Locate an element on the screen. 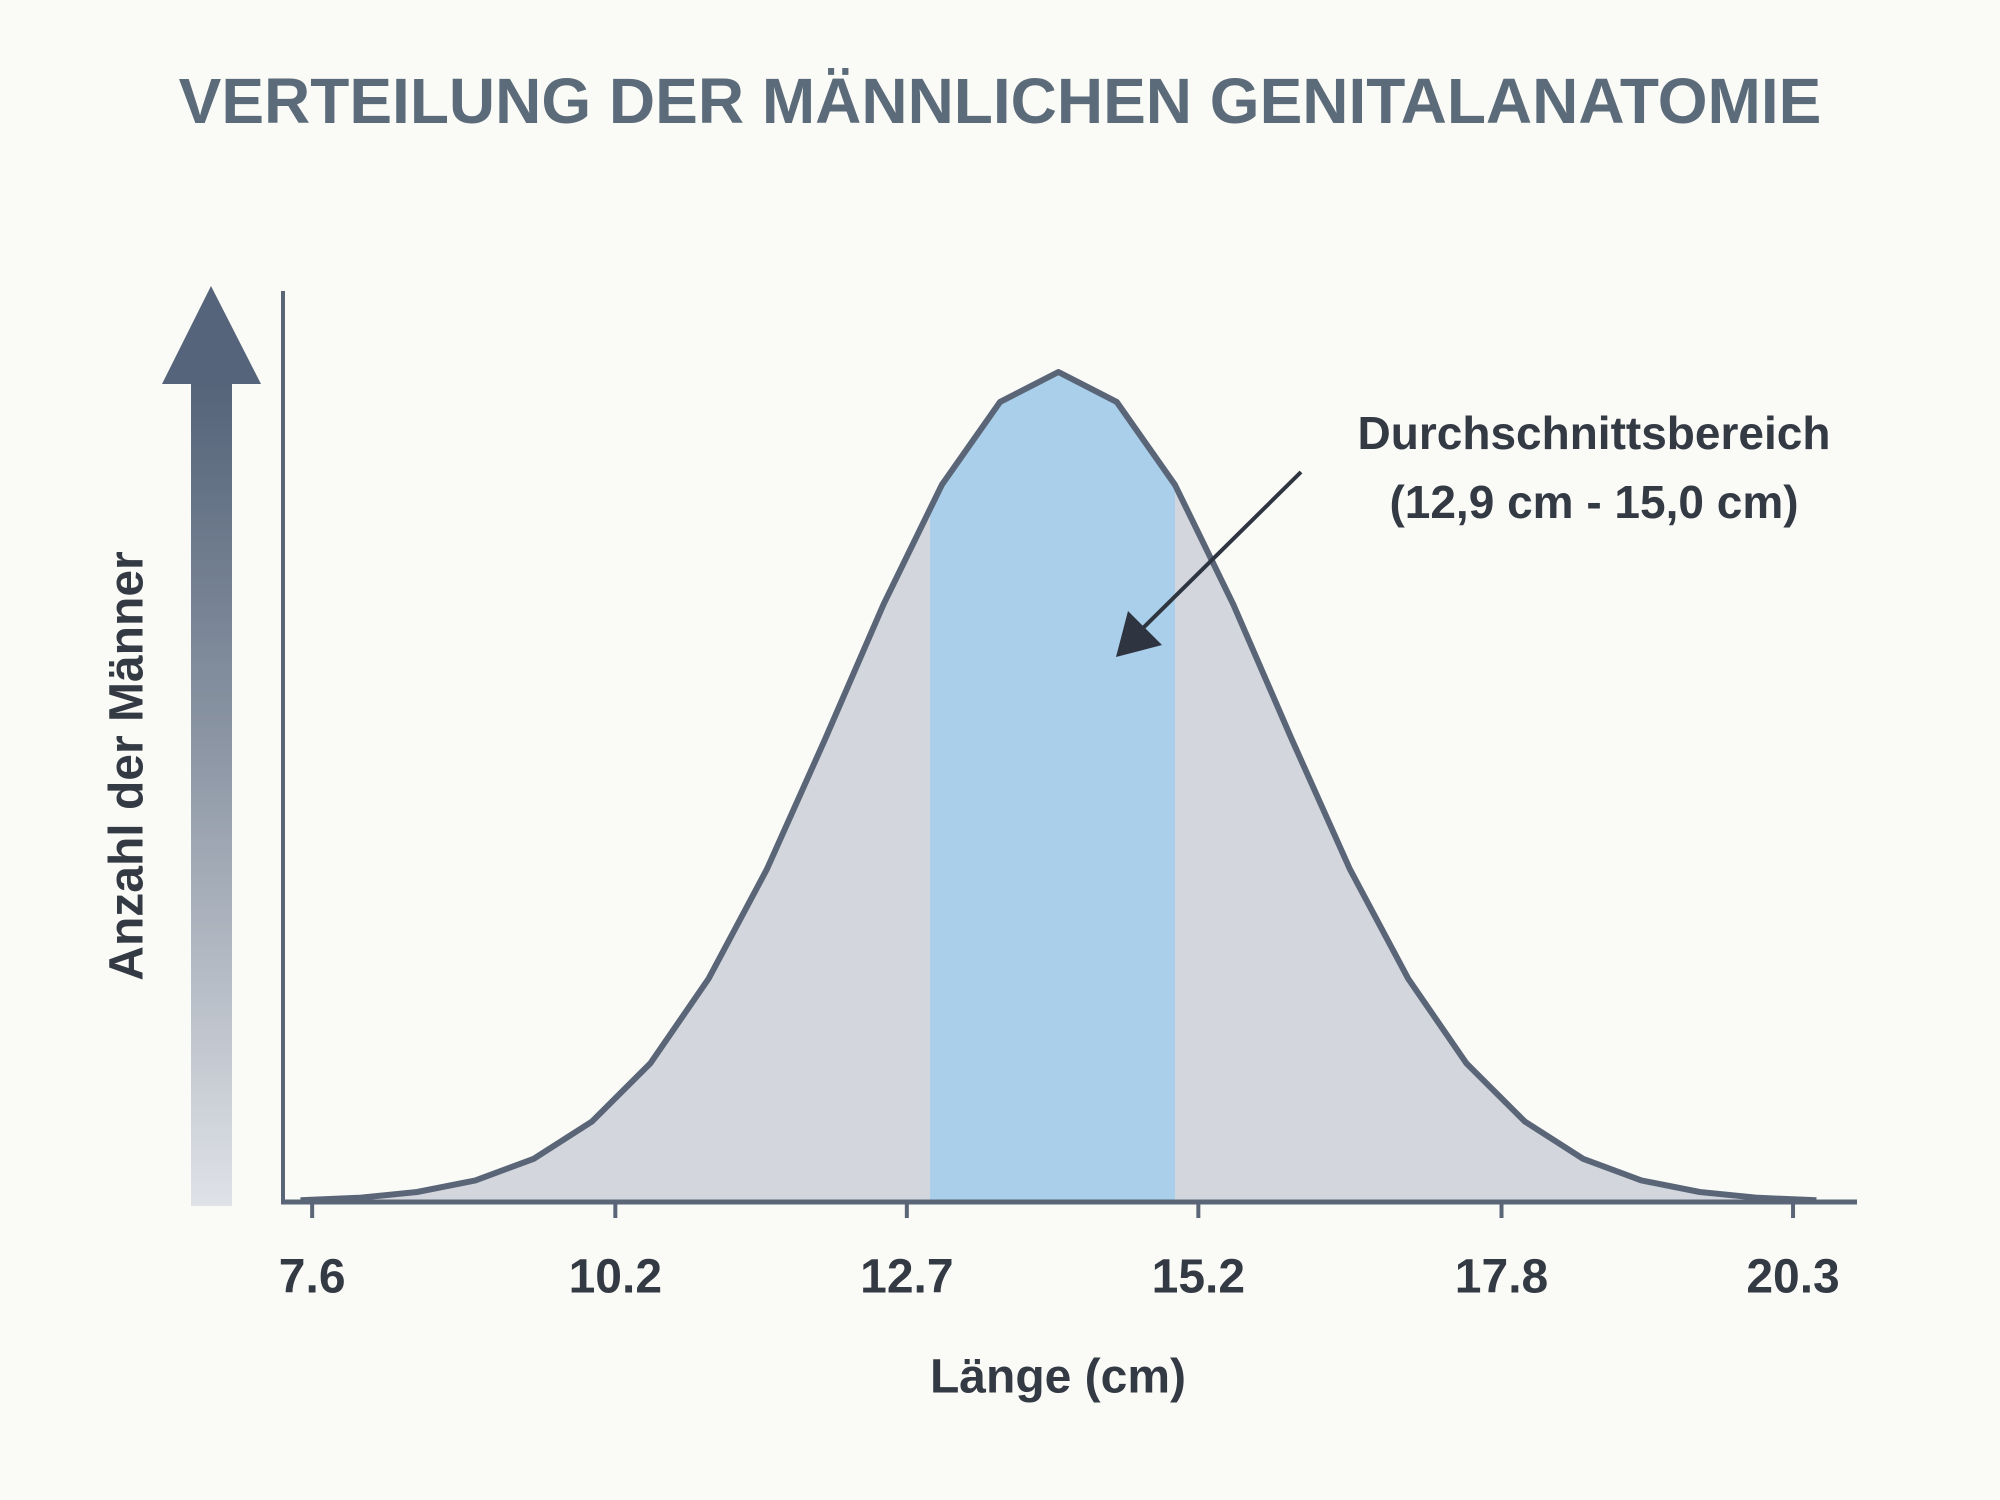  y-arrow-head is located at coordinates (211, 335).